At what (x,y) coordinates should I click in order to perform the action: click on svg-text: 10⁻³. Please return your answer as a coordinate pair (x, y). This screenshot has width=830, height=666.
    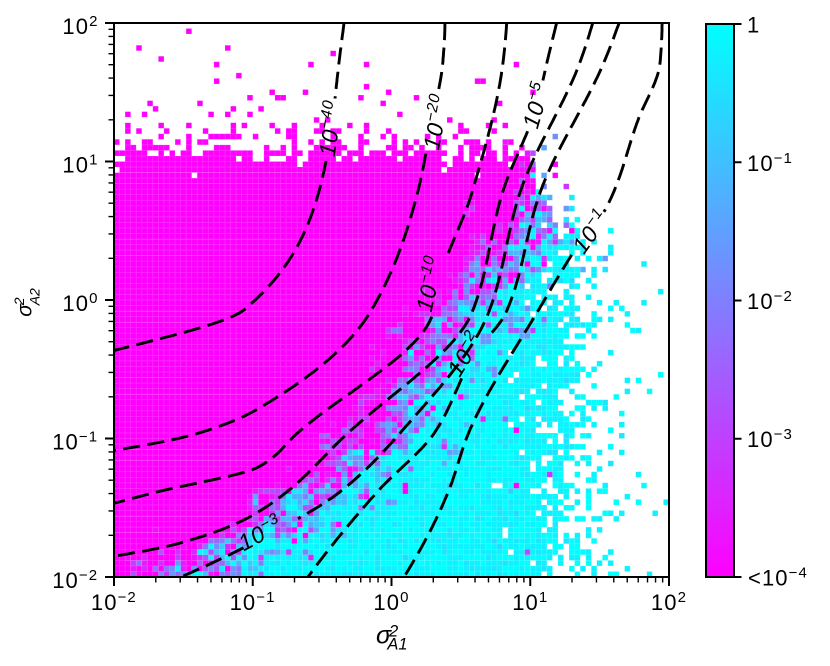
    Looking at the image, I should click on (770, 439).